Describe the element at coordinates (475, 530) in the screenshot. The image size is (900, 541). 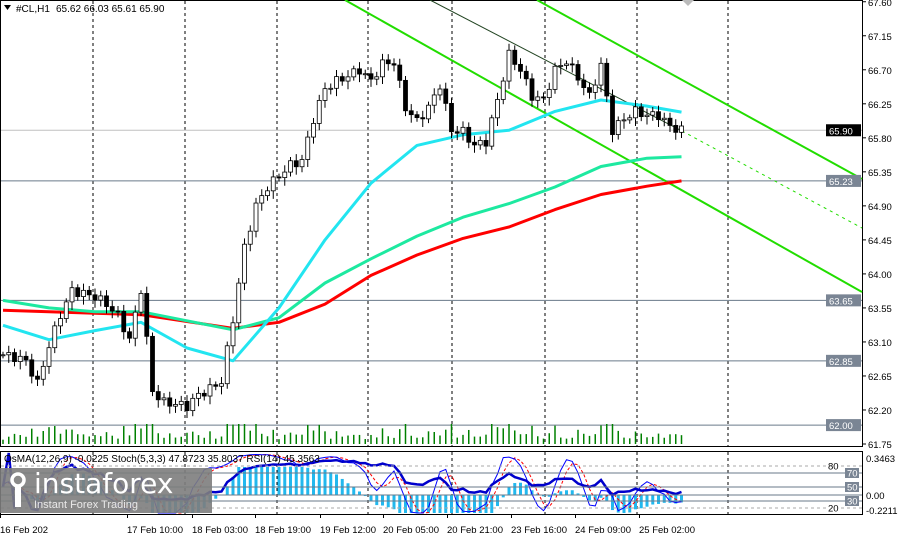
I see `time-tick-label: 20 Feb 21:00` at that location.